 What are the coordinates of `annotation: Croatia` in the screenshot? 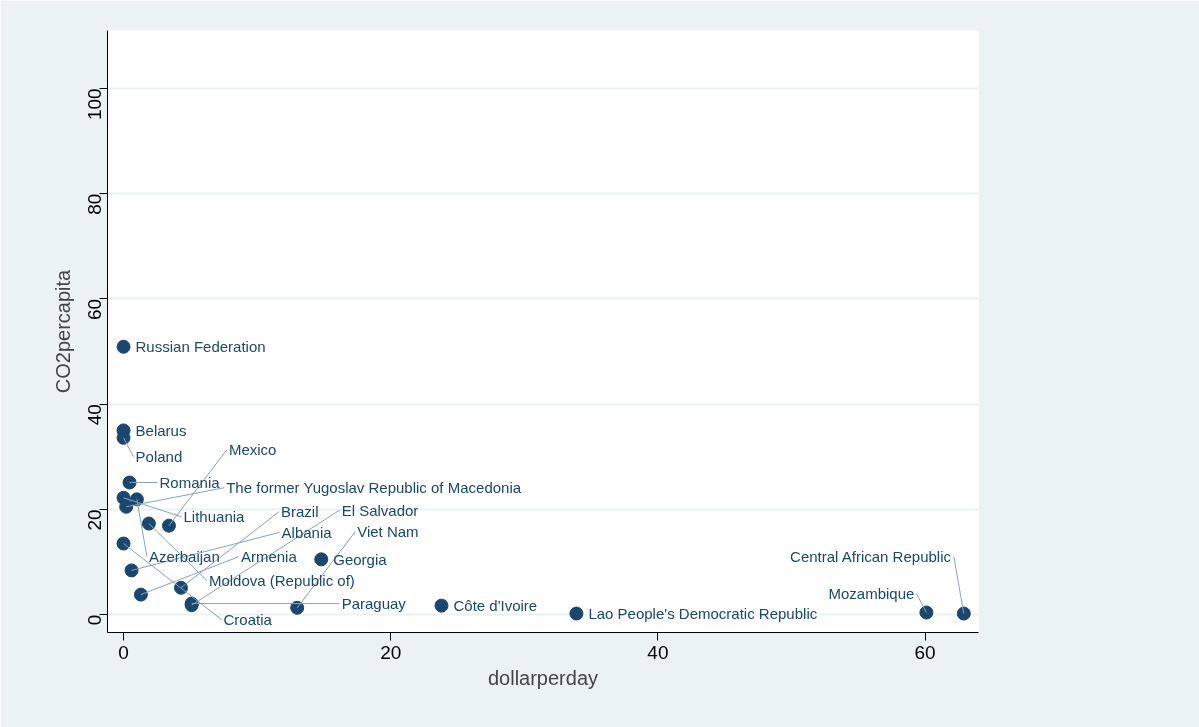 It's located at (248, 620).